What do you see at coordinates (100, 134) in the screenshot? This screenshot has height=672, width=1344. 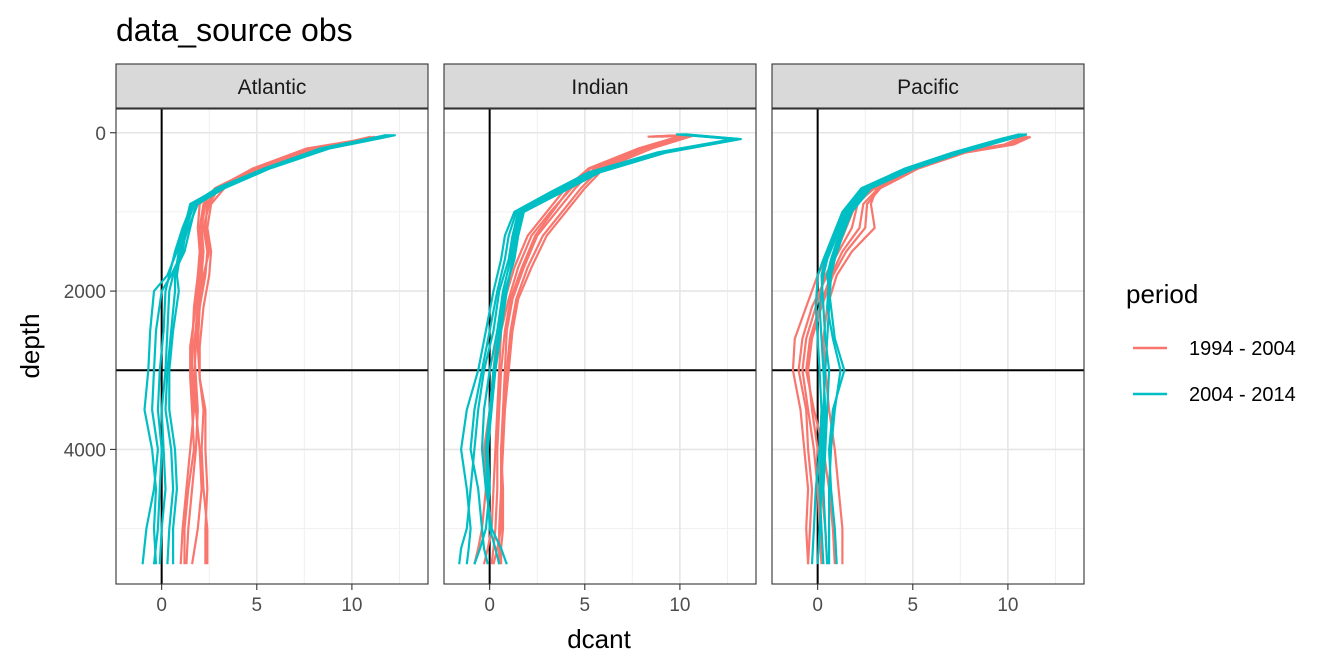 I see `y-tick-label: 0` at bounding box center [100, 134].